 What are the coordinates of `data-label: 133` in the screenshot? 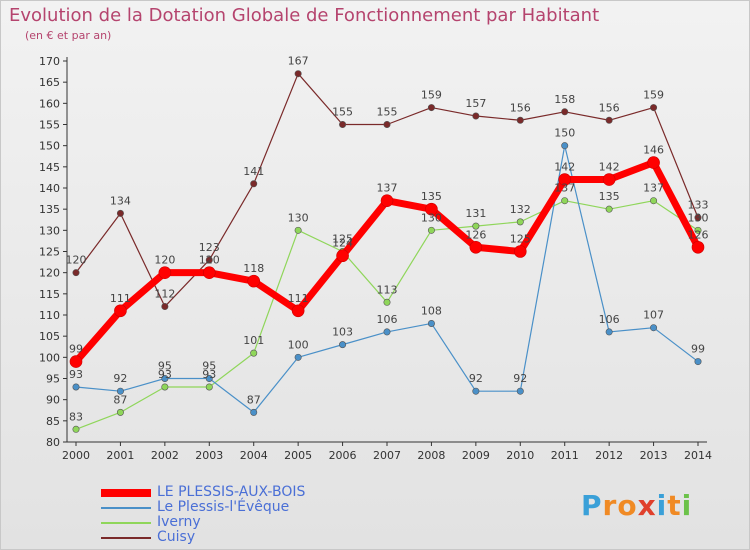 It's located at (698, 205).